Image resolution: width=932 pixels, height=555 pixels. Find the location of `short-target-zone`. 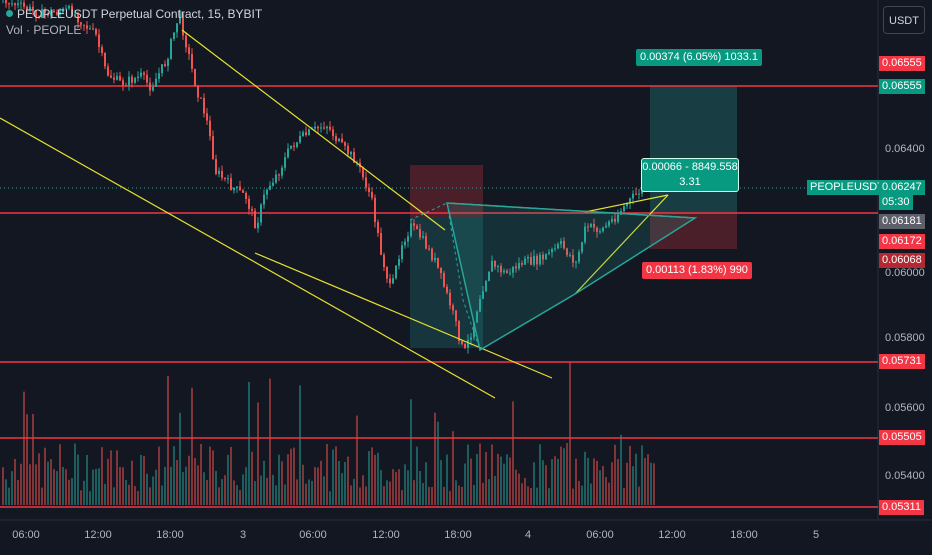

short-target-zone is located at coordinates (446, 282).